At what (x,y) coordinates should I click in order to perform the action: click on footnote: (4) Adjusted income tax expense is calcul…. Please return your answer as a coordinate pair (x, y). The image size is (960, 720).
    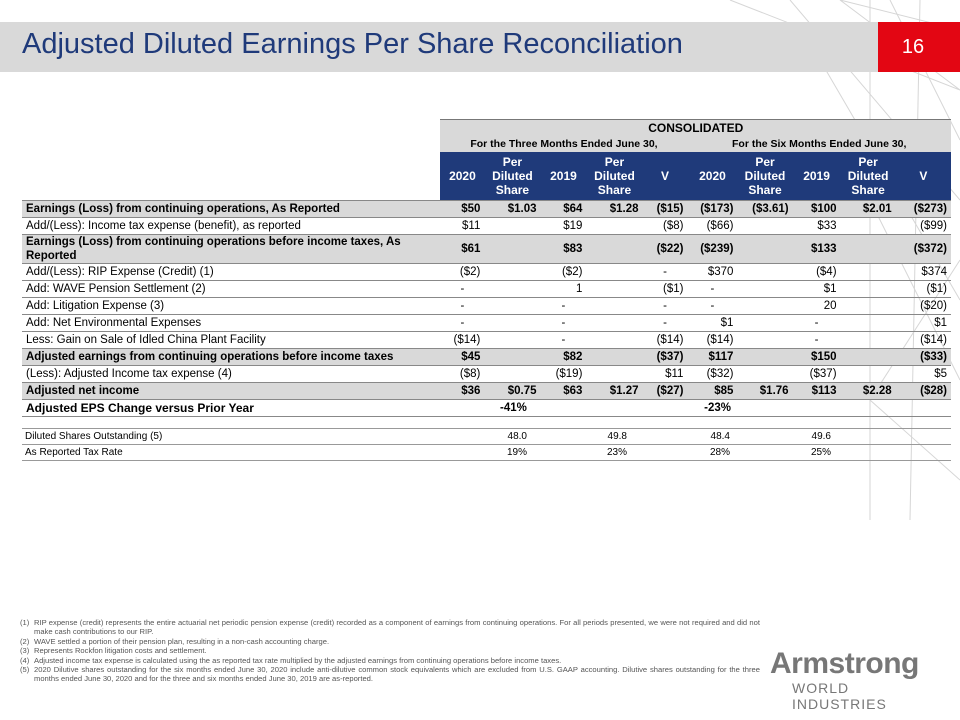
    Looking at the image, I should click on (291, 660).